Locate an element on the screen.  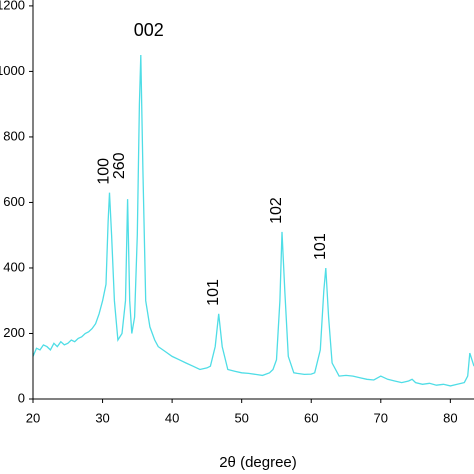
peak-label: 002 is located at coordinates (149, 30).